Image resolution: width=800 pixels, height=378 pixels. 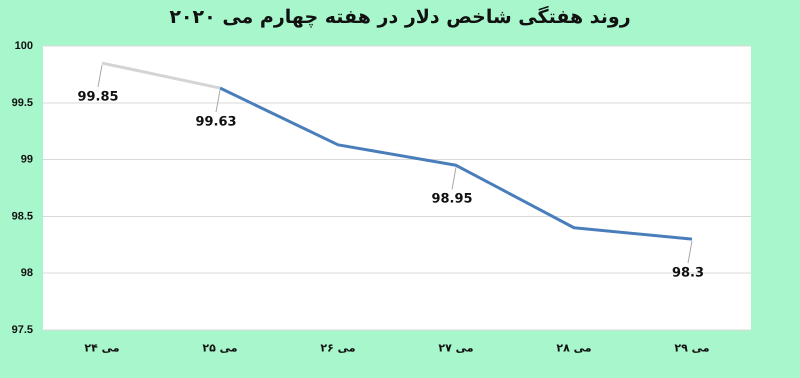 I want to click on chart-title: روند هفتگی شاخص دلار در هفته چهارم می ۲۰۲۰, so click(x=400, y=17).